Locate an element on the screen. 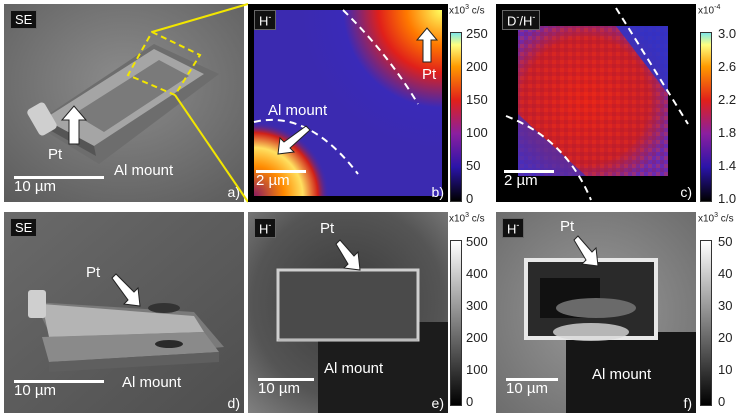  panel-letter-b: b) is located at coordinates (437, 192).